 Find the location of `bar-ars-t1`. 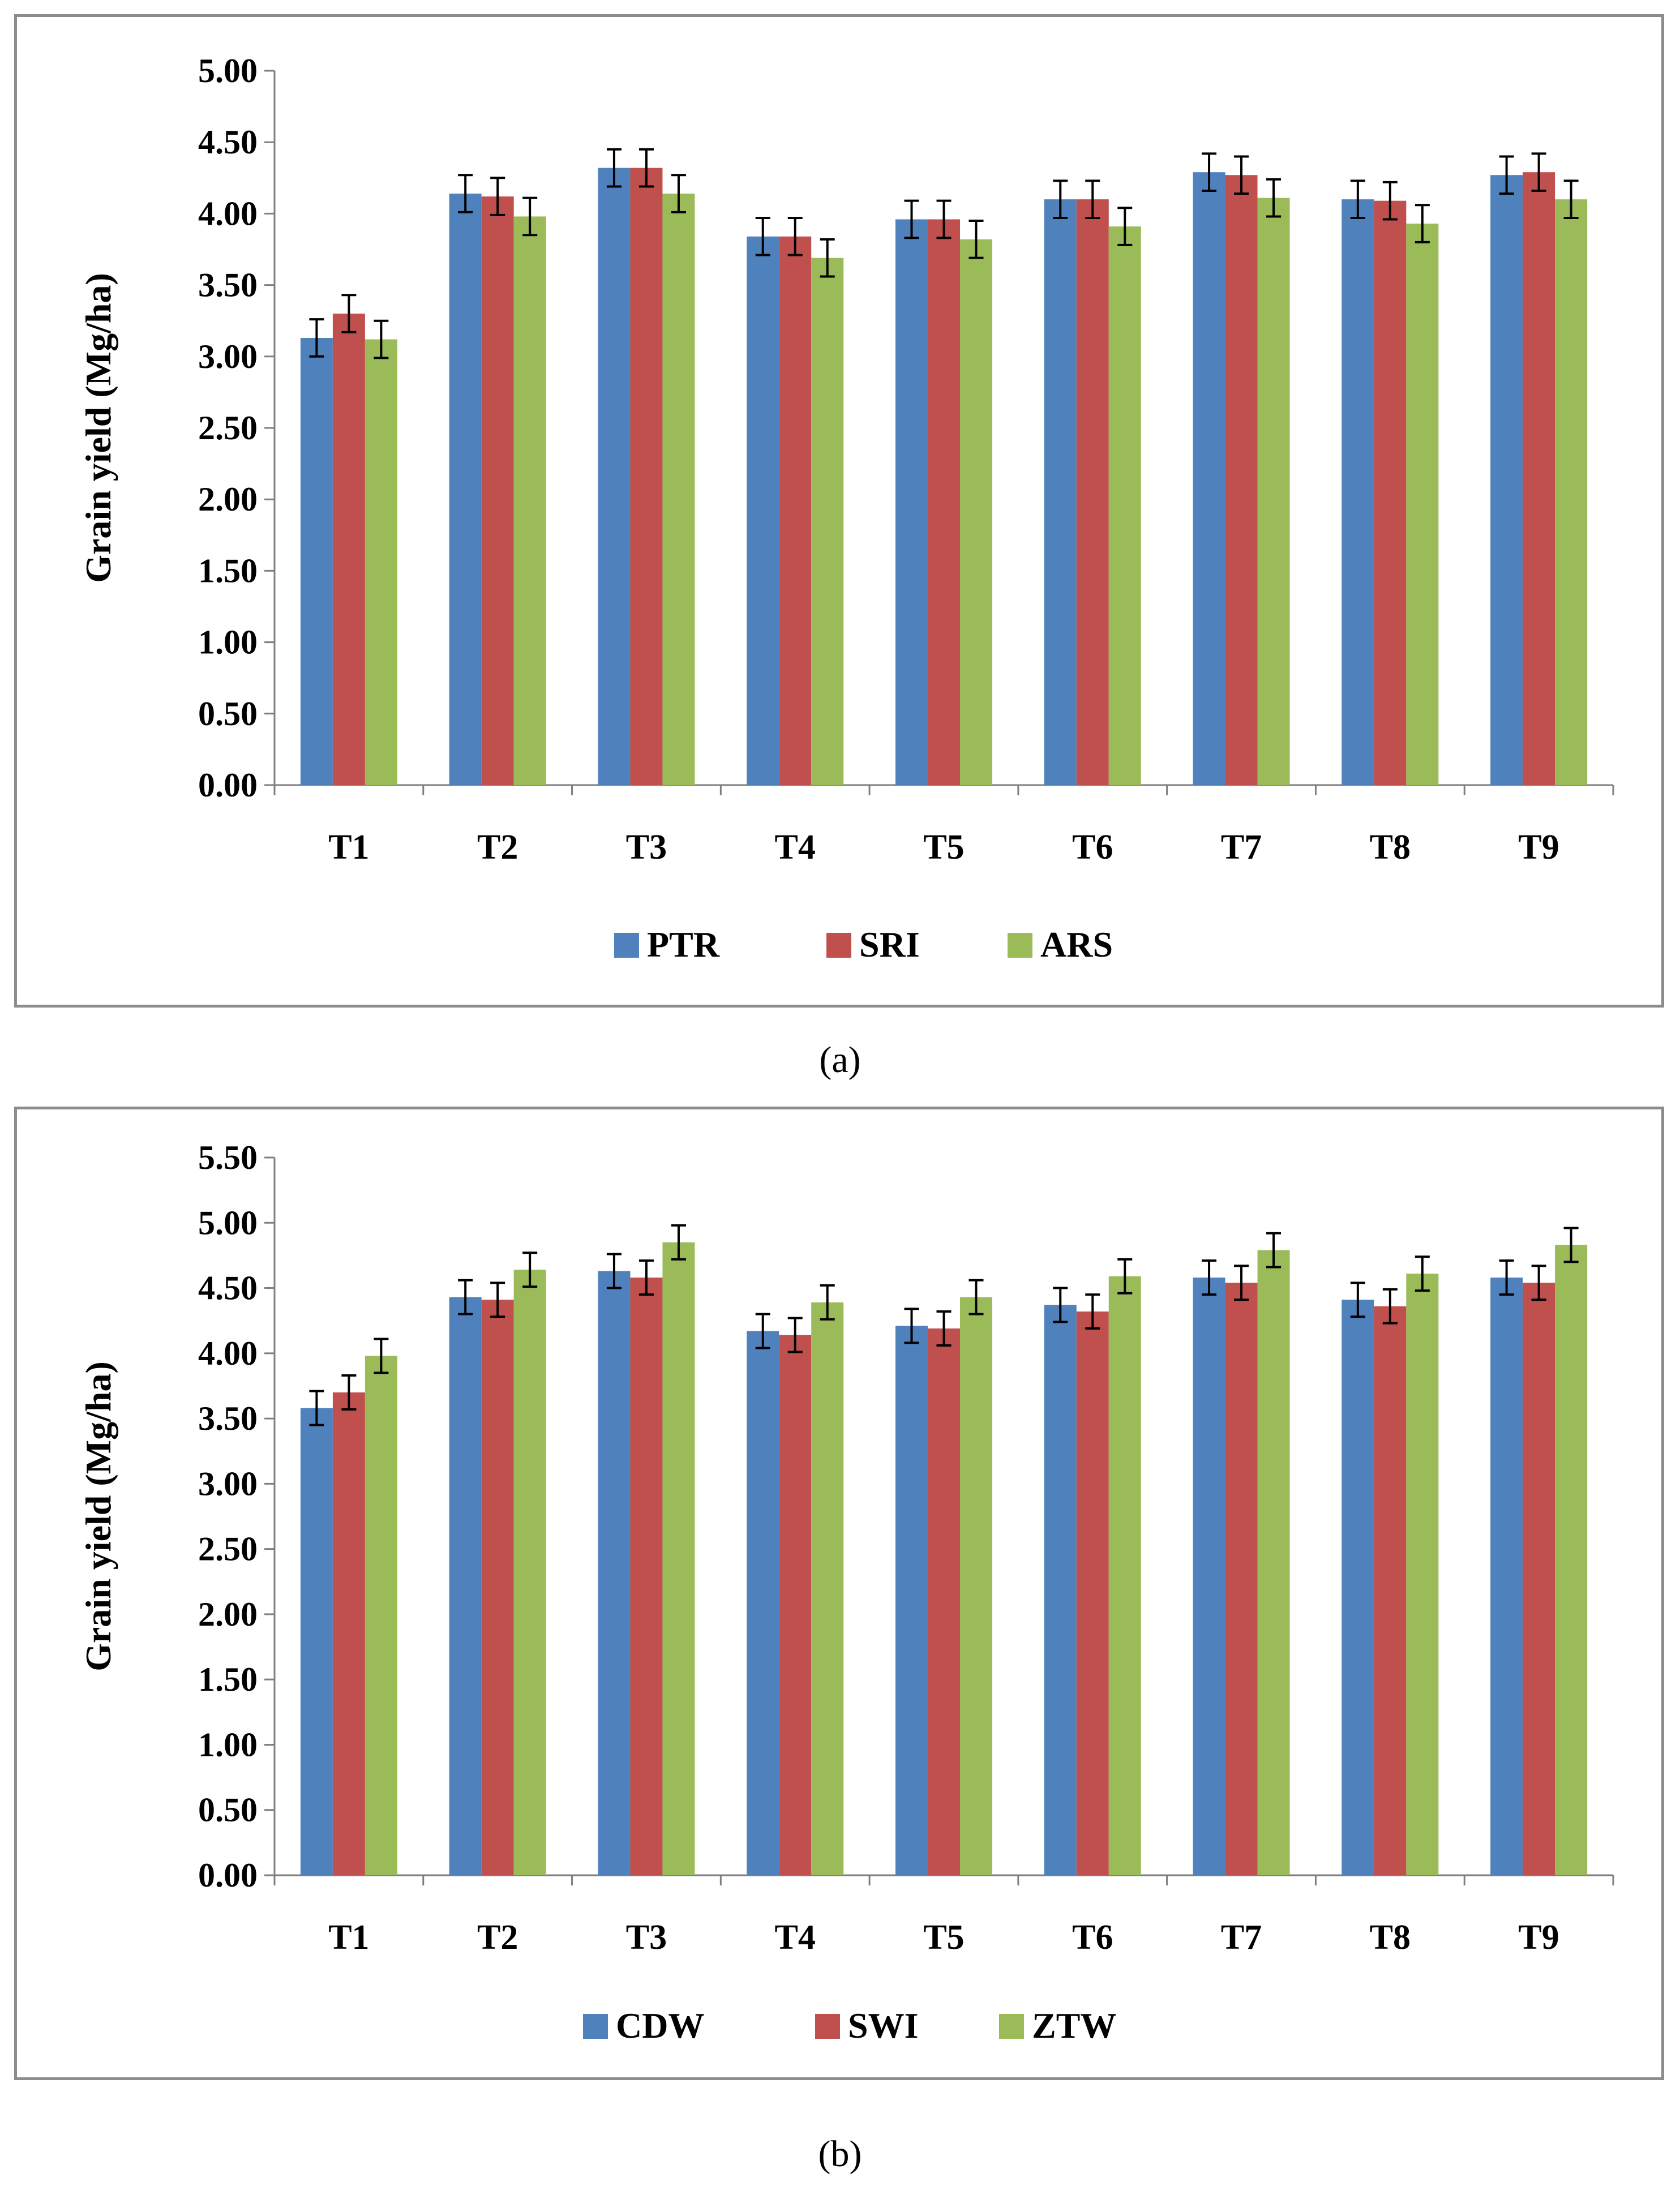

bar-ars-t1 is located at coordinates (381, 562).